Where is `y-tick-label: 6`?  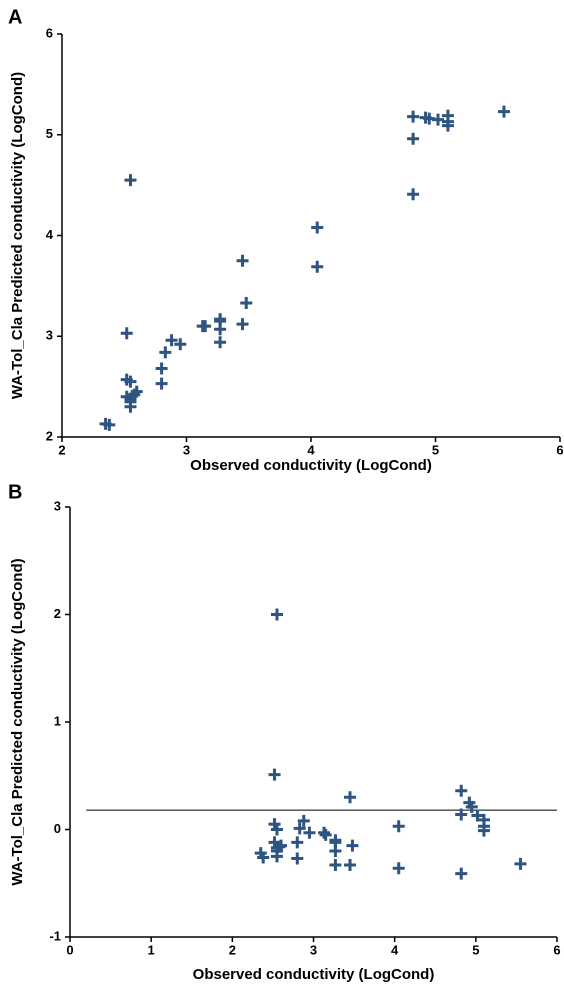
y-tick-label: 6 is located at coordinates (49, 32).